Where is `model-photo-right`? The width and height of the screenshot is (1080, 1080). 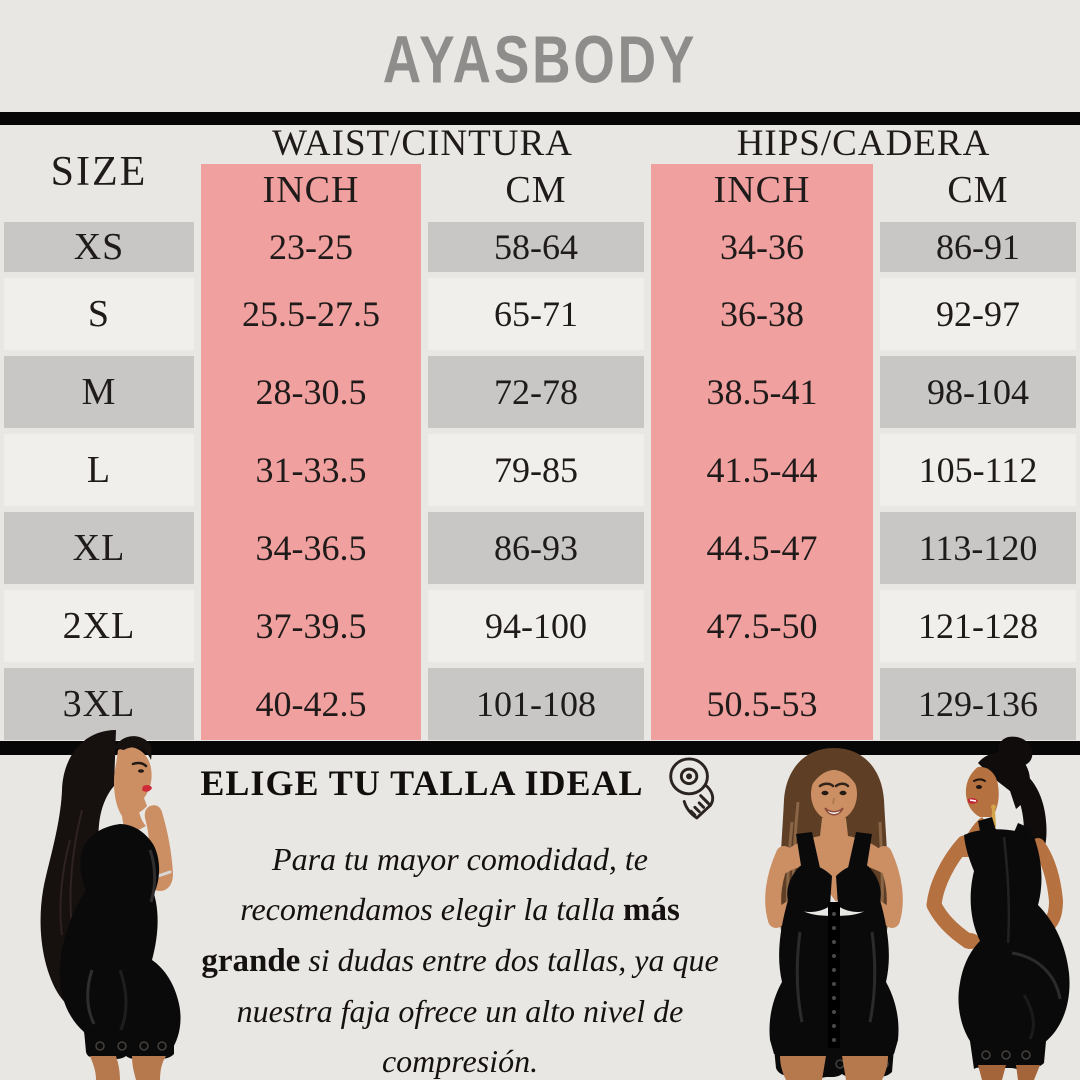
model-photo-right is located at coordinates (998, 908).